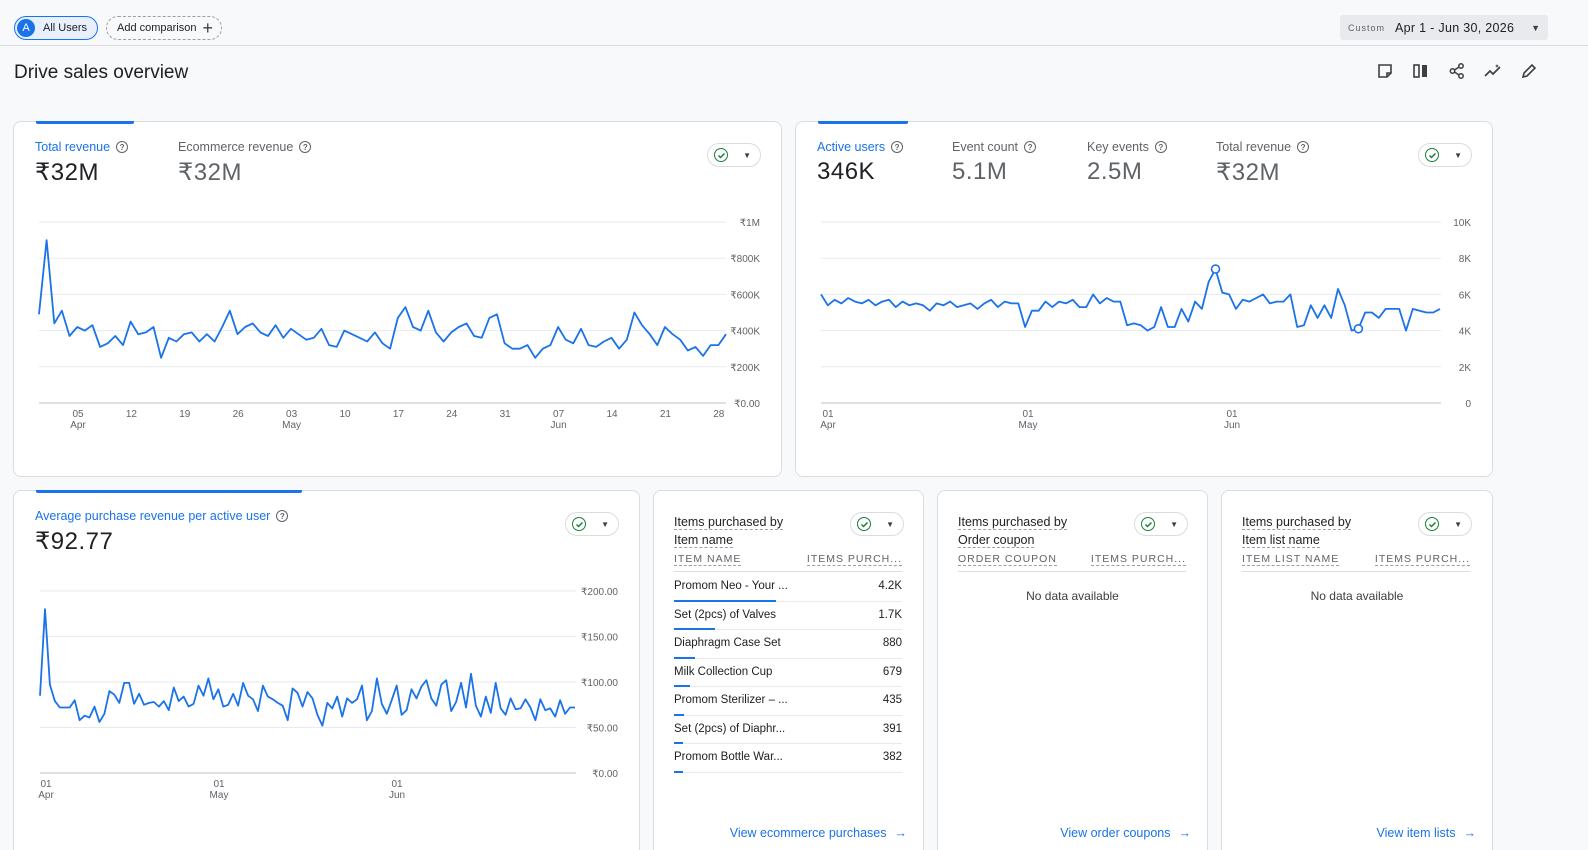  What do you see at coordinates (1465, 368) in the screenshot?
I see `y-tick-label: 2K` at bounding box center [1465, 368].